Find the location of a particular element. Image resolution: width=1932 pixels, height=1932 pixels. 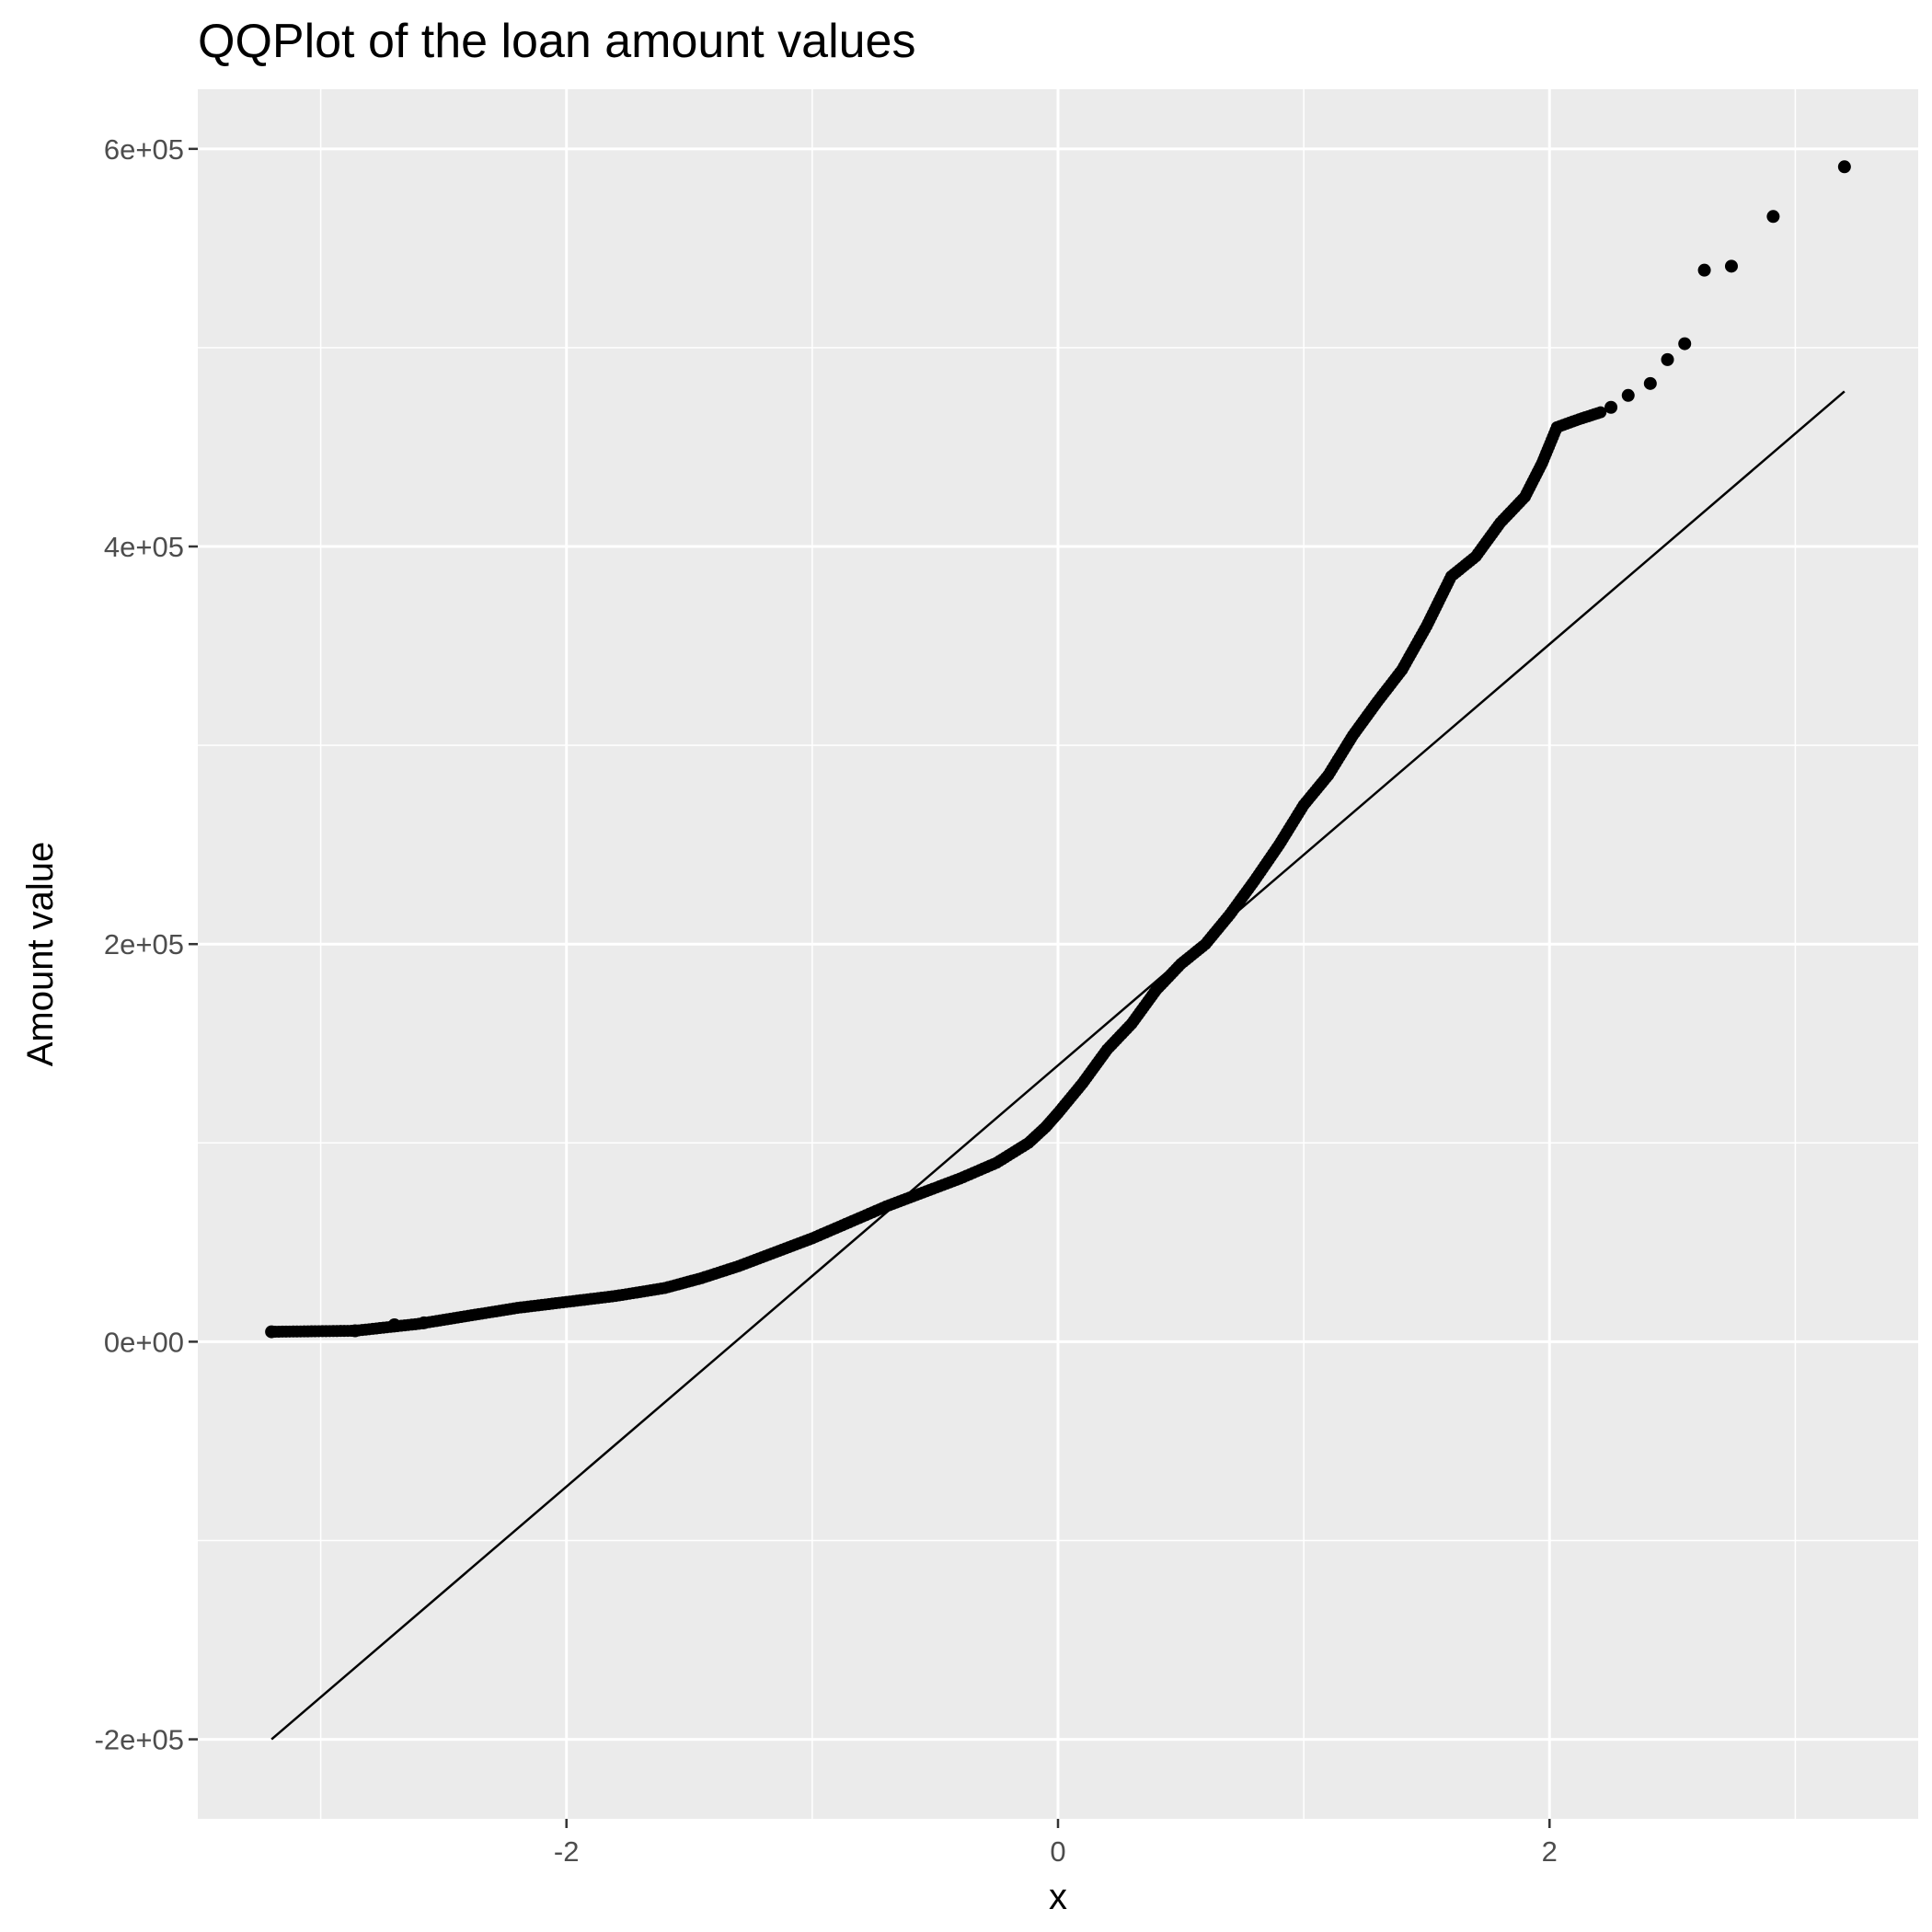

x-tick-label: -2 is located at coordinates (567, 1851).